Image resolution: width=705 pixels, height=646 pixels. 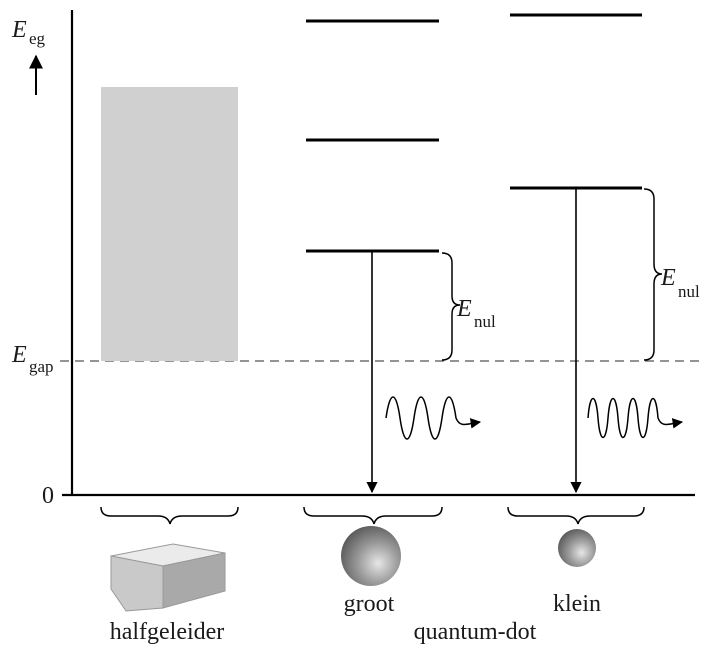 What do you see at coordinates (169, 515) in the screenshot?
I see `bulk-group-brace` at bounding box center [169, 515].